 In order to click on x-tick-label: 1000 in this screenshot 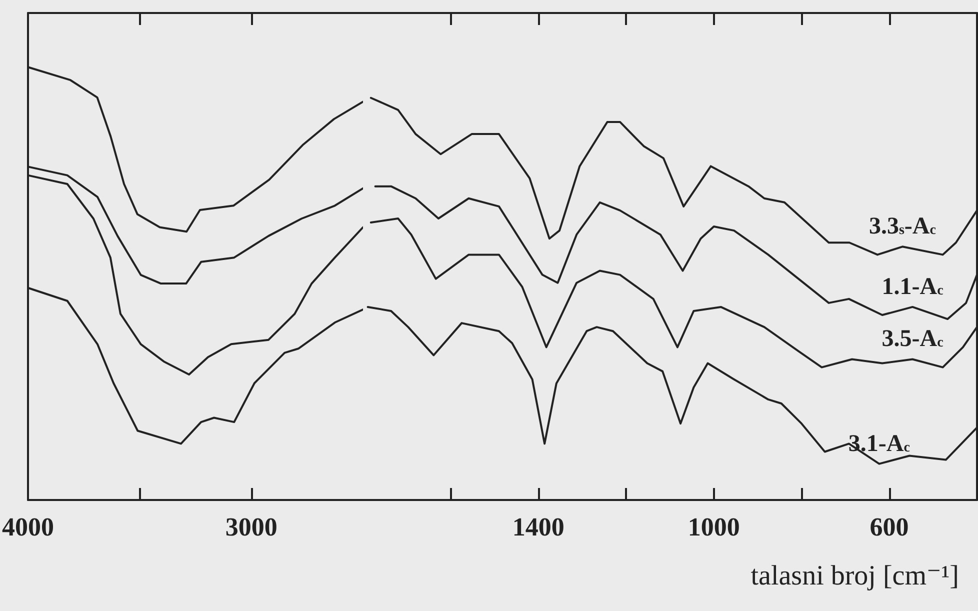, I will do `click(714, 527)`.